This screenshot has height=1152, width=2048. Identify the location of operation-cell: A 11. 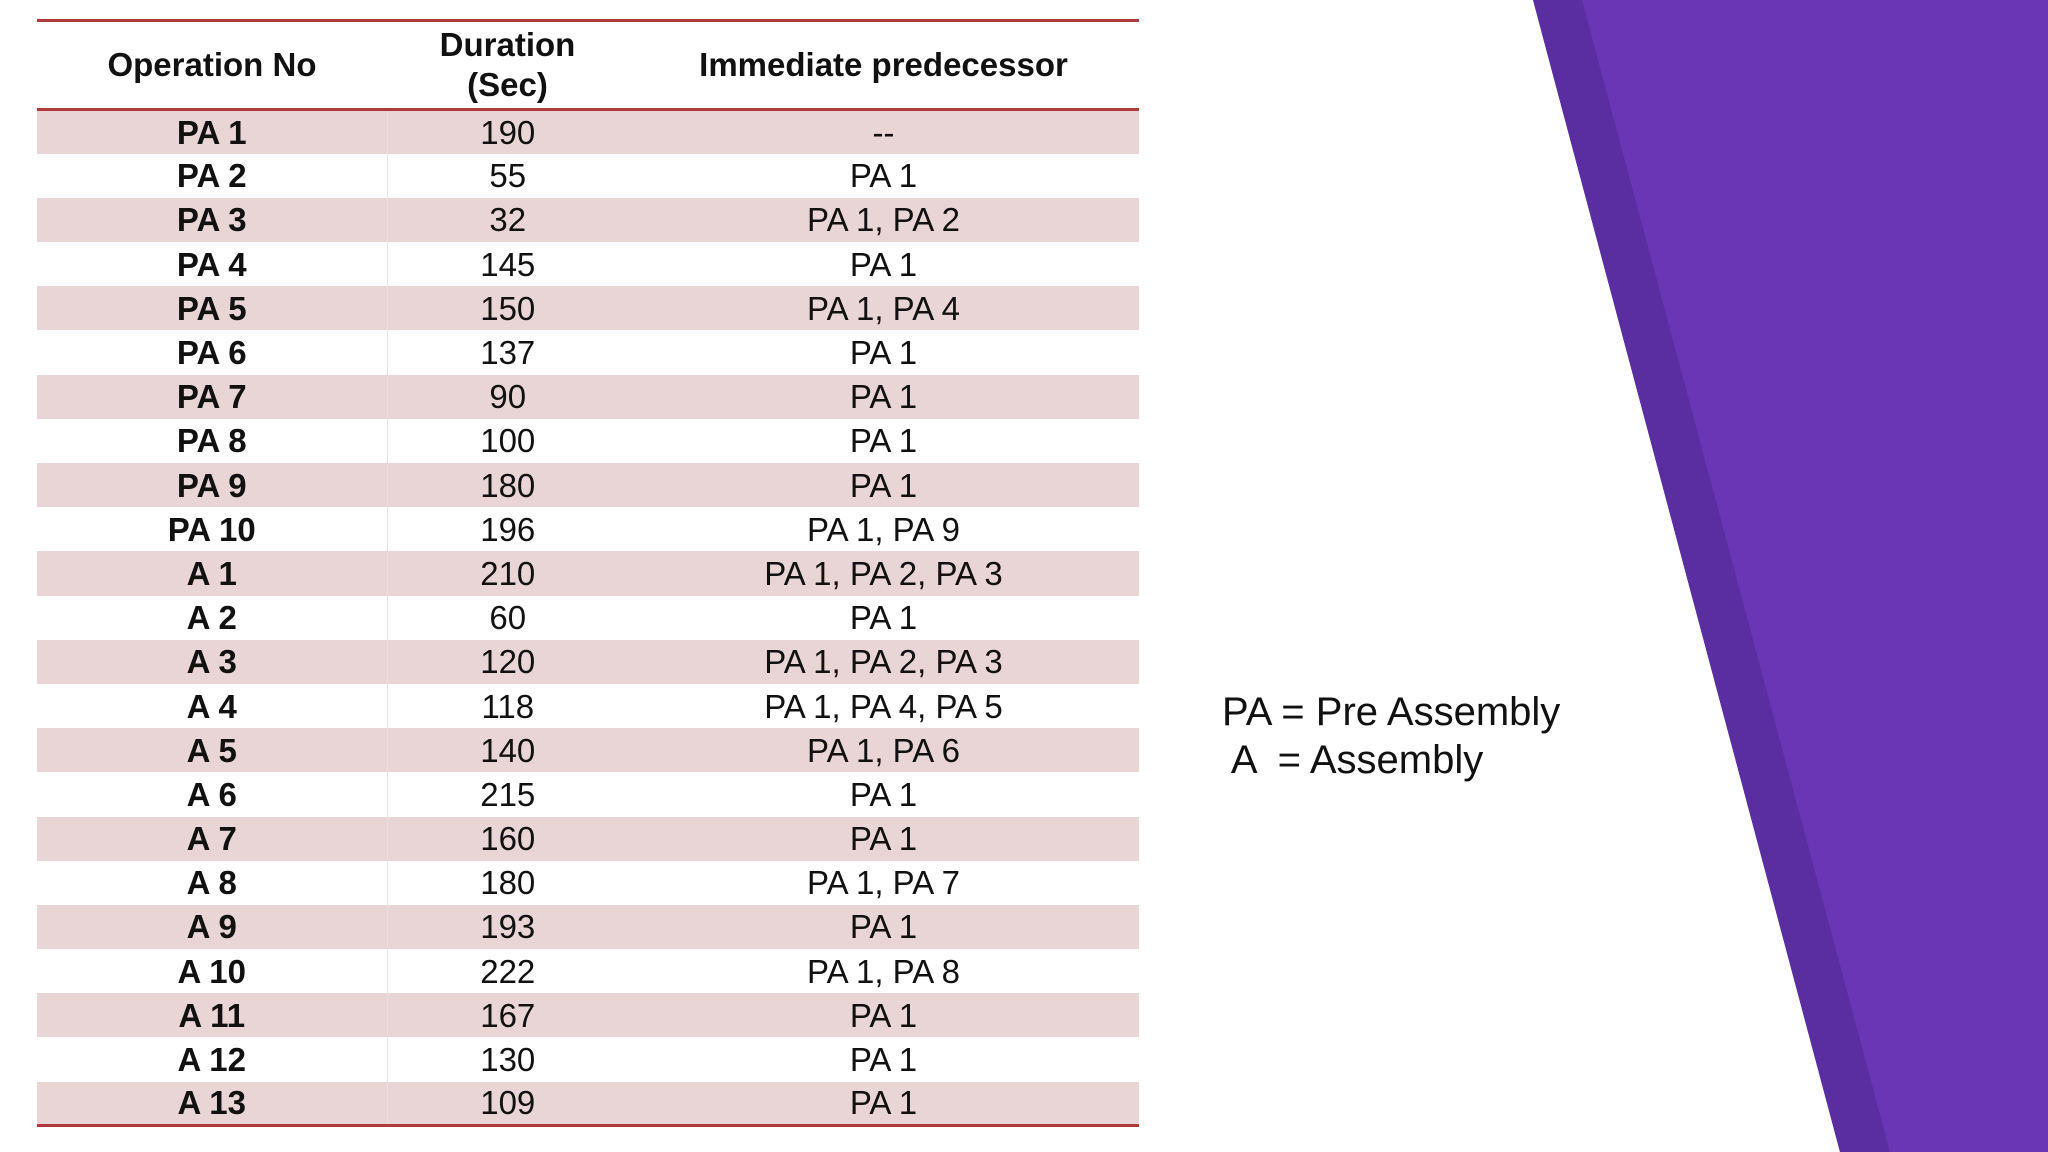
(212, 1015).